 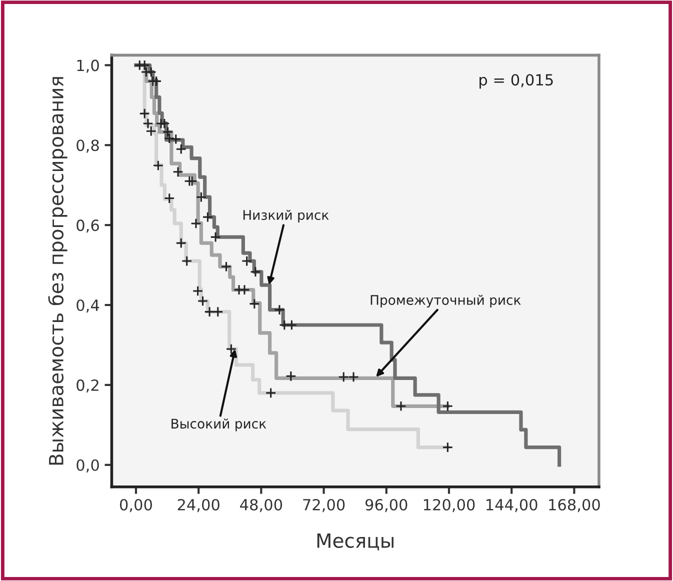 What do you see at coordinates (261, 505) in the screenshot?
I see `x-tick-label: 48,00` at bounding box center [261, 505].